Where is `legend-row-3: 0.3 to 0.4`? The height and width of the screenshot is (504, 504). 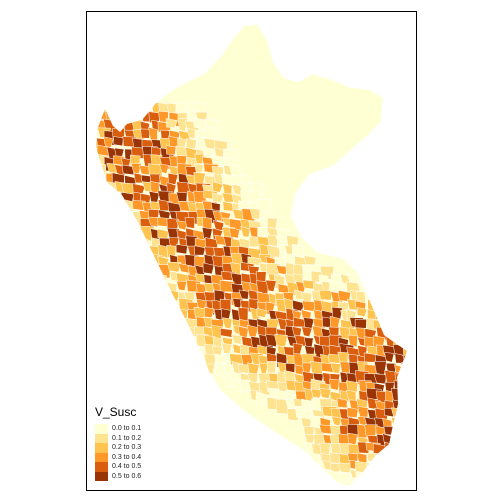 legend-row-3: 0.3 to 0.4 is located at coordinates (118, 457).